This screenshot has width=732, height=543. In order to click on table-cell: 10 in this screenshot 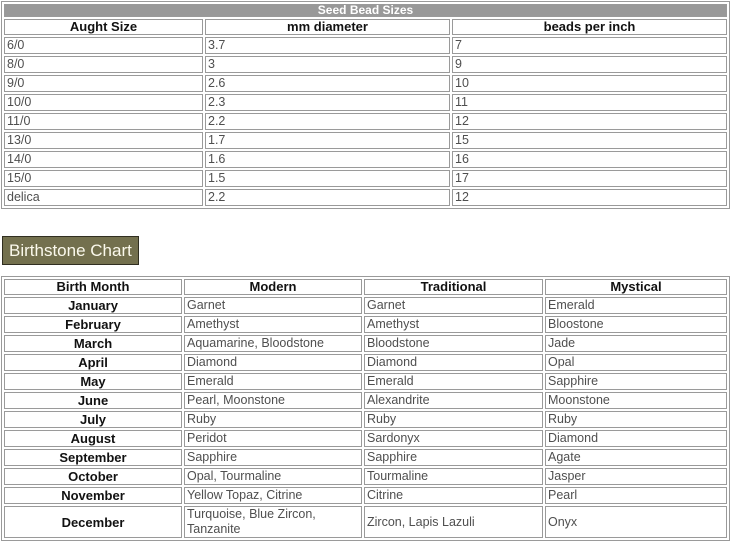, I will do `click(589, 83)`.